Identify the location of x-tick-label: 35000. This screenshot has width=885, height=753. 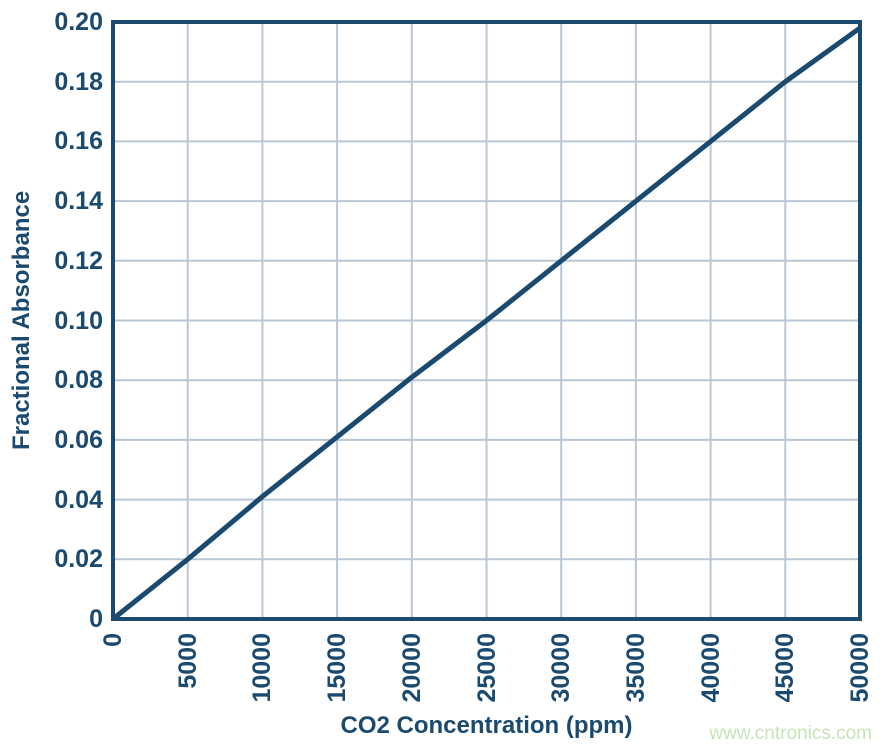
(635, 668).